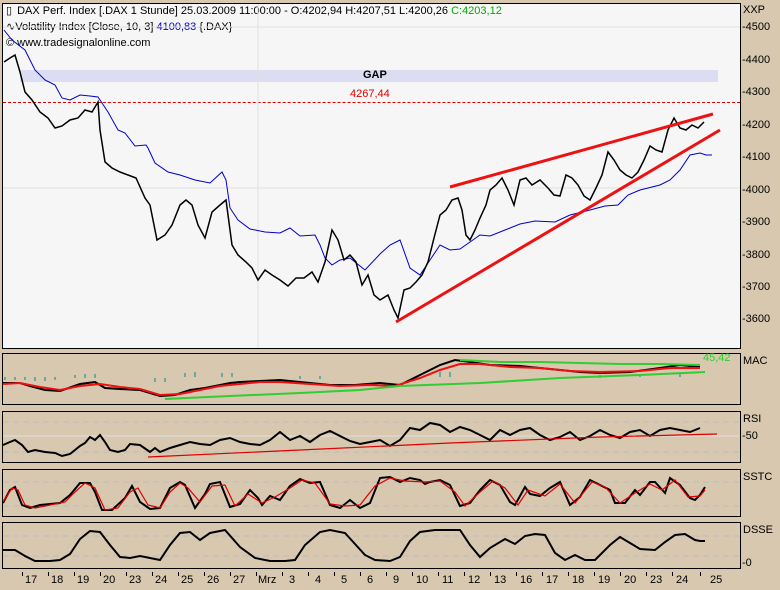 Image resolution: width=780 pixels, height=590 pixels. I want to click on ssto-label: SSTC, so click(758, 477).